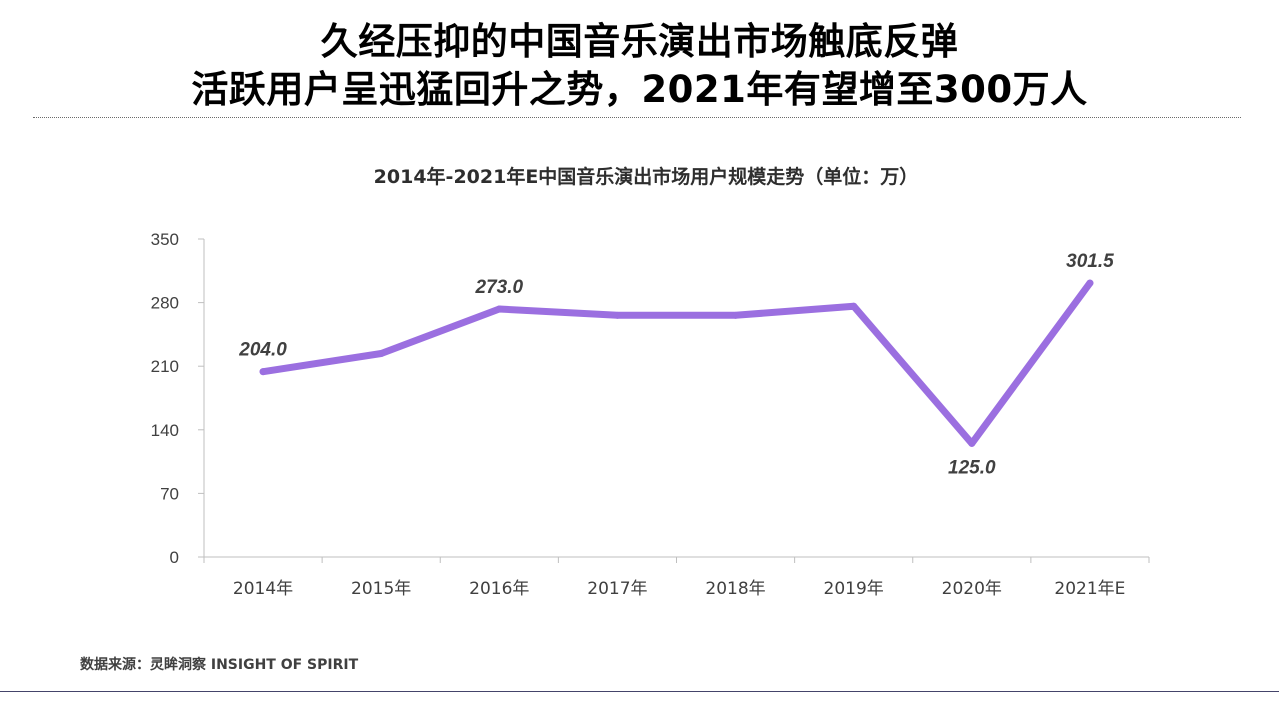  Describe the element at coordinates (174, 557) in the screenshot. I see `y-tick-label: 0` at that location.